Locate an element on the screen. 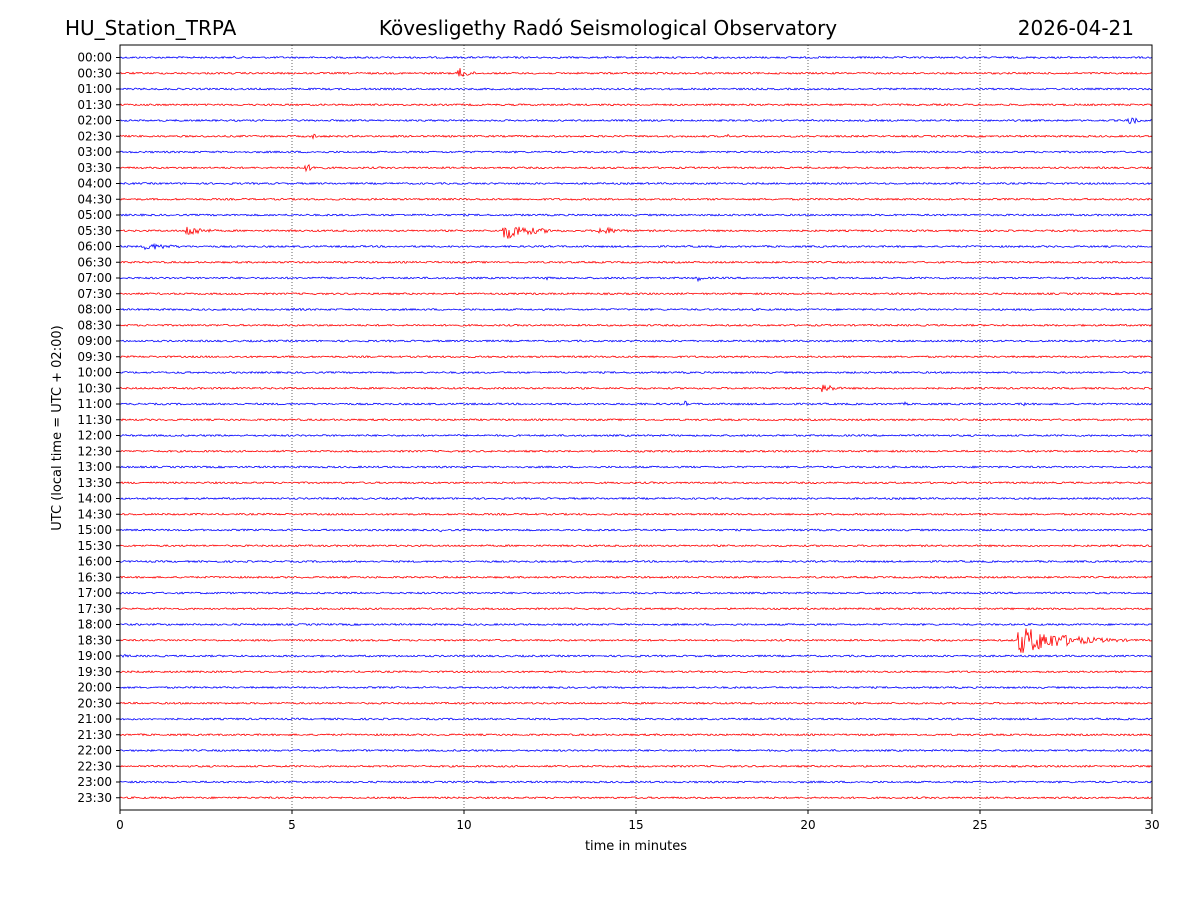 This screenshot has height=900, width=1200. y-tick-label: 07:30 is located at coordinates (94, 294).